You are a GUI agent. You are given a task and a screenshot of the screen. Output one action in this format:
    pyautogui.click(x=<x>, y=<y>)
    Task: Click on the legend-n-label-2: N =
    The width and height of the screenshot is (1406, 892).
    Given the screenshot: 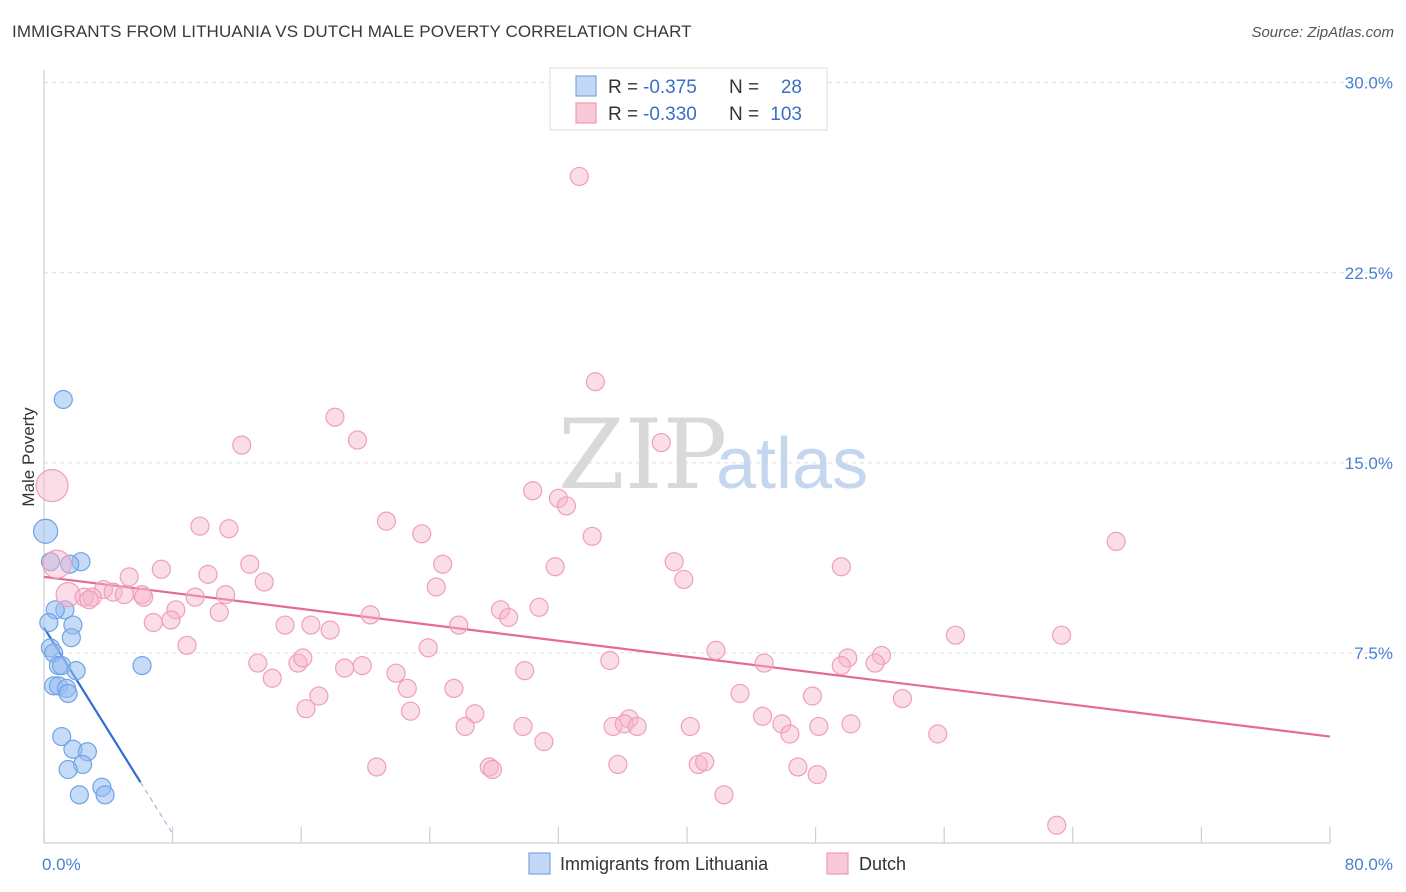 What is the action you would take?
    pyautogui.click(x=744, y=114)
    